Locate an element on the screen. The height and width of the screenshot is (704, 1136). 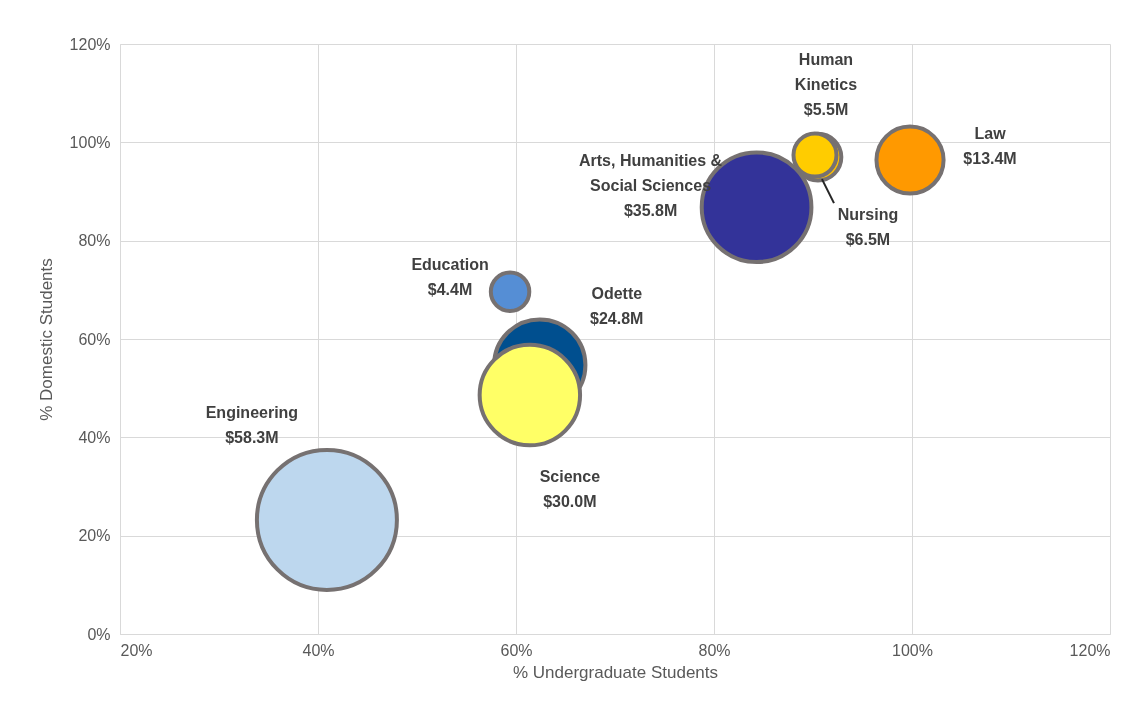
y-tick-label: 100% is located at coordinates (90, 142).